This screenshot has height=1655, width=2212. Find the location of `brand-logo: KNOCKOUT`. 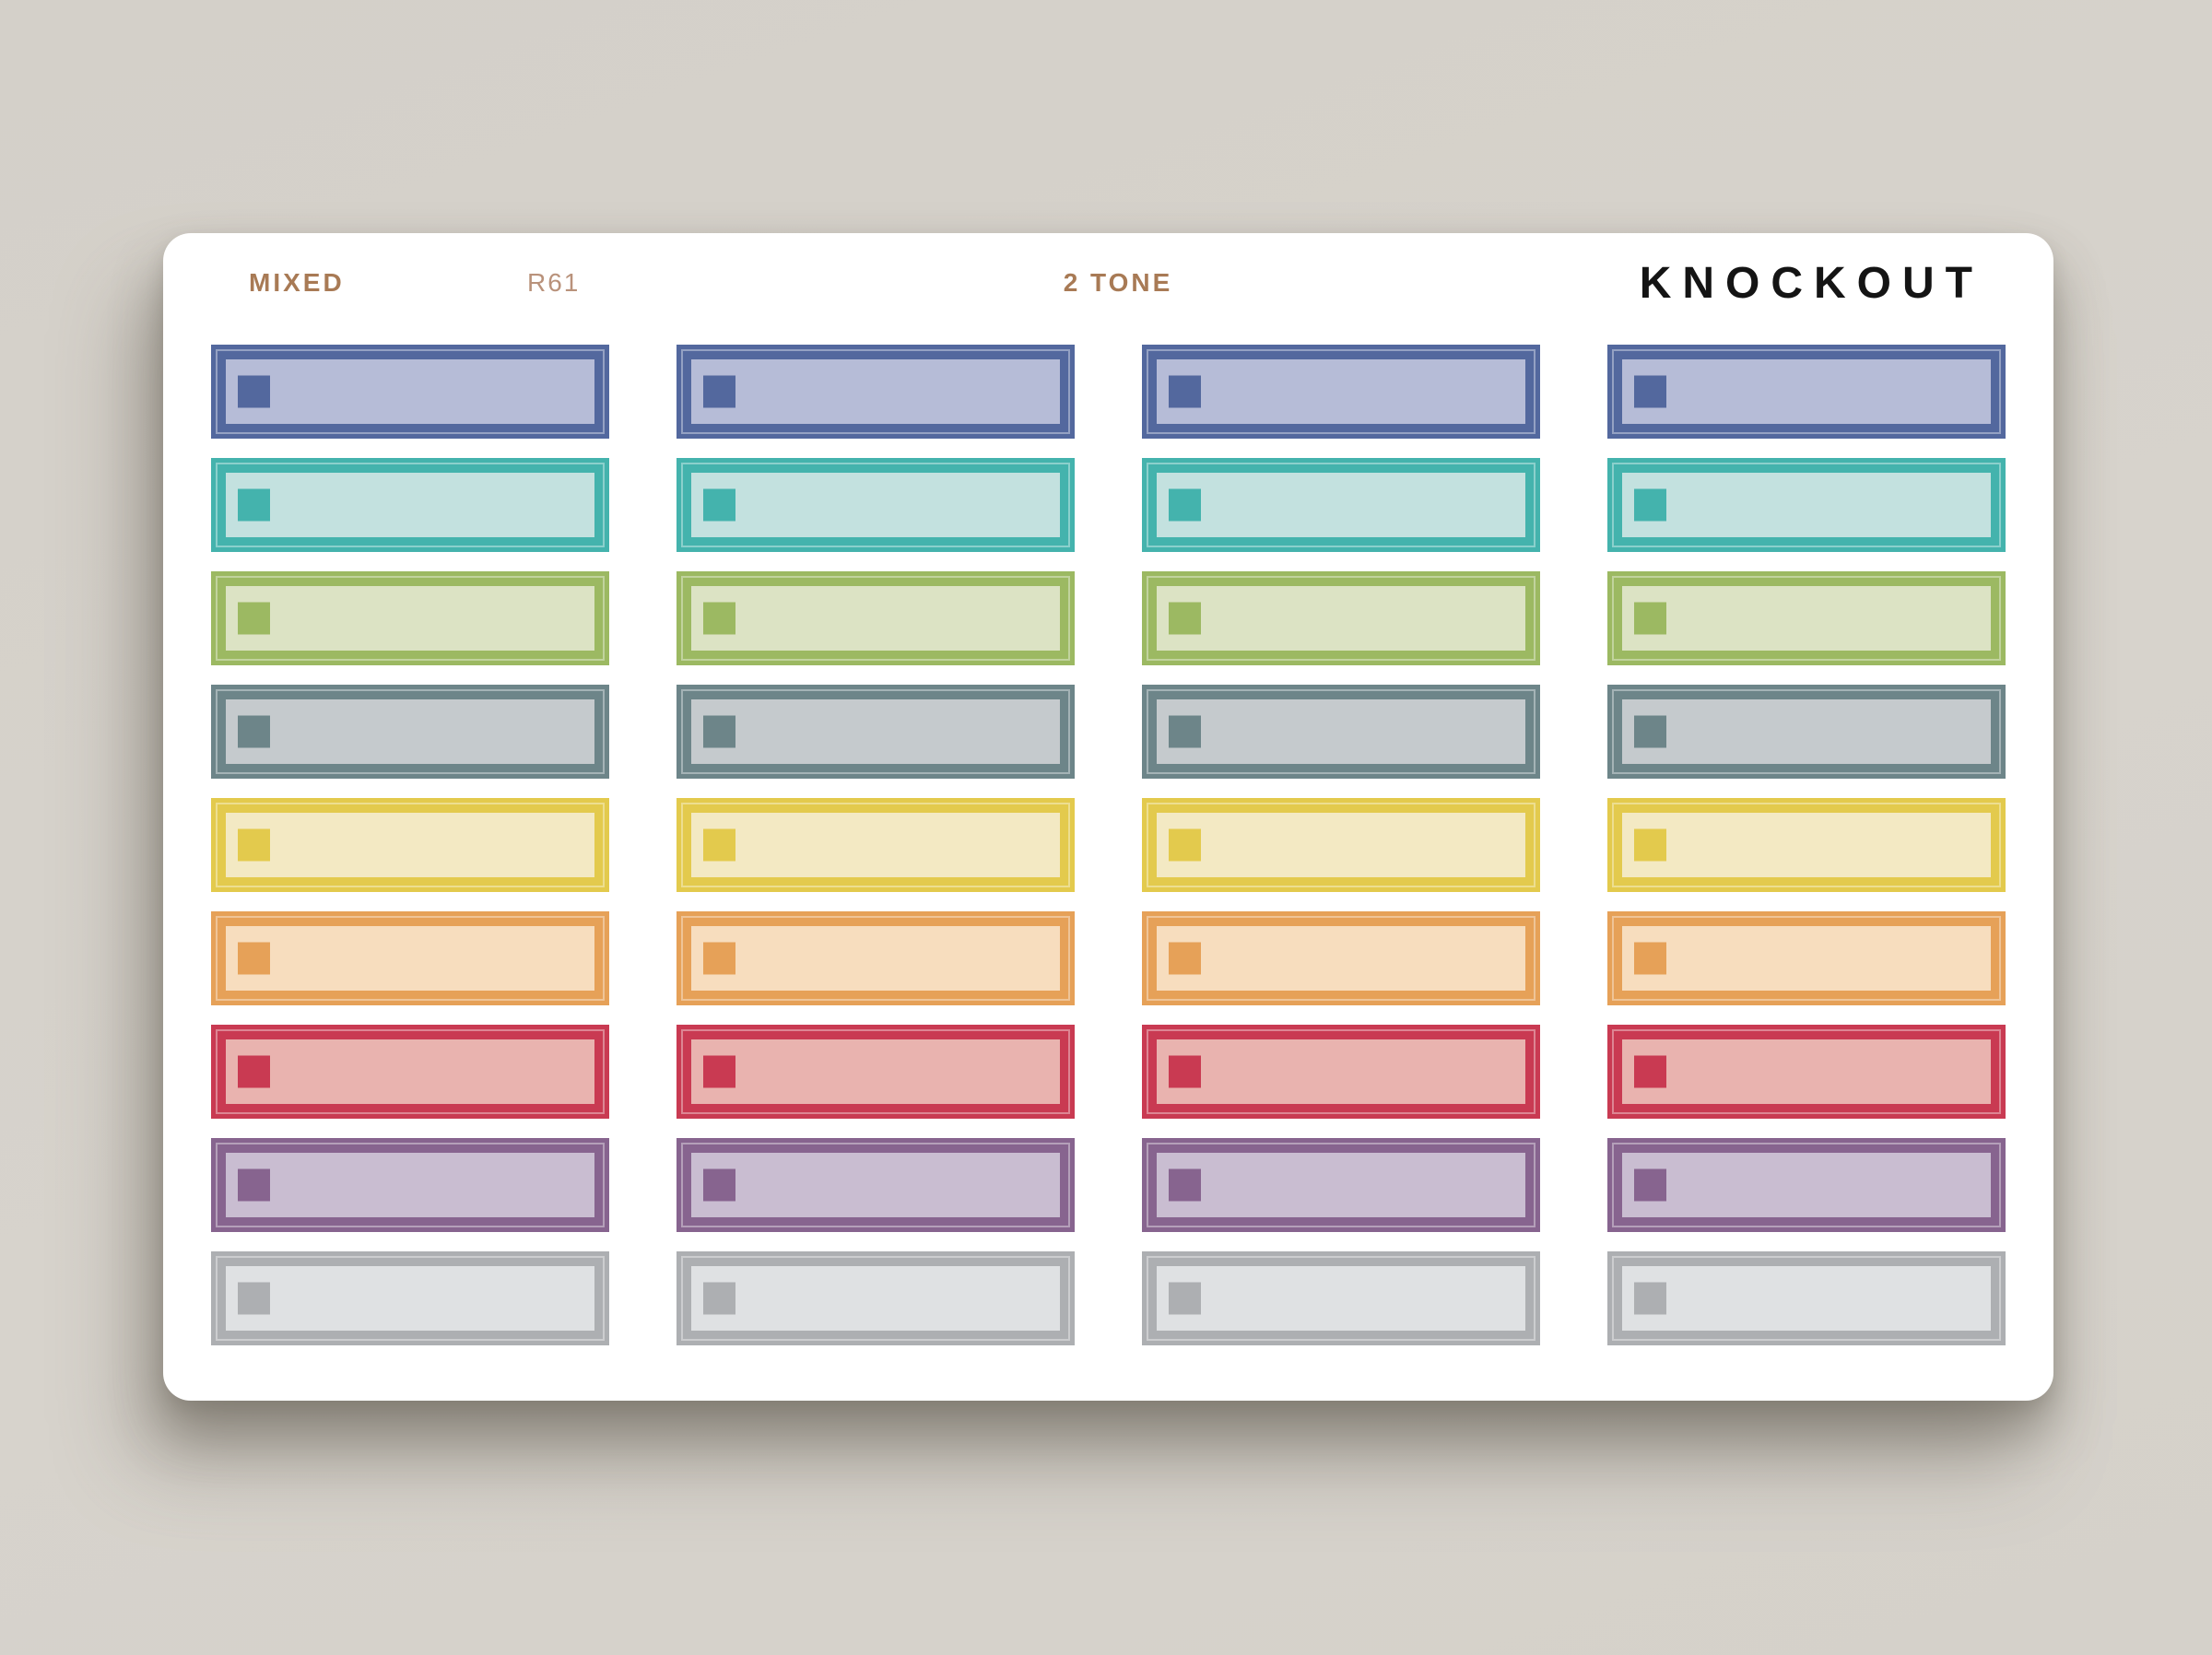

brand-logo: KNOCKOUT is located at coordinates (1811, 283).